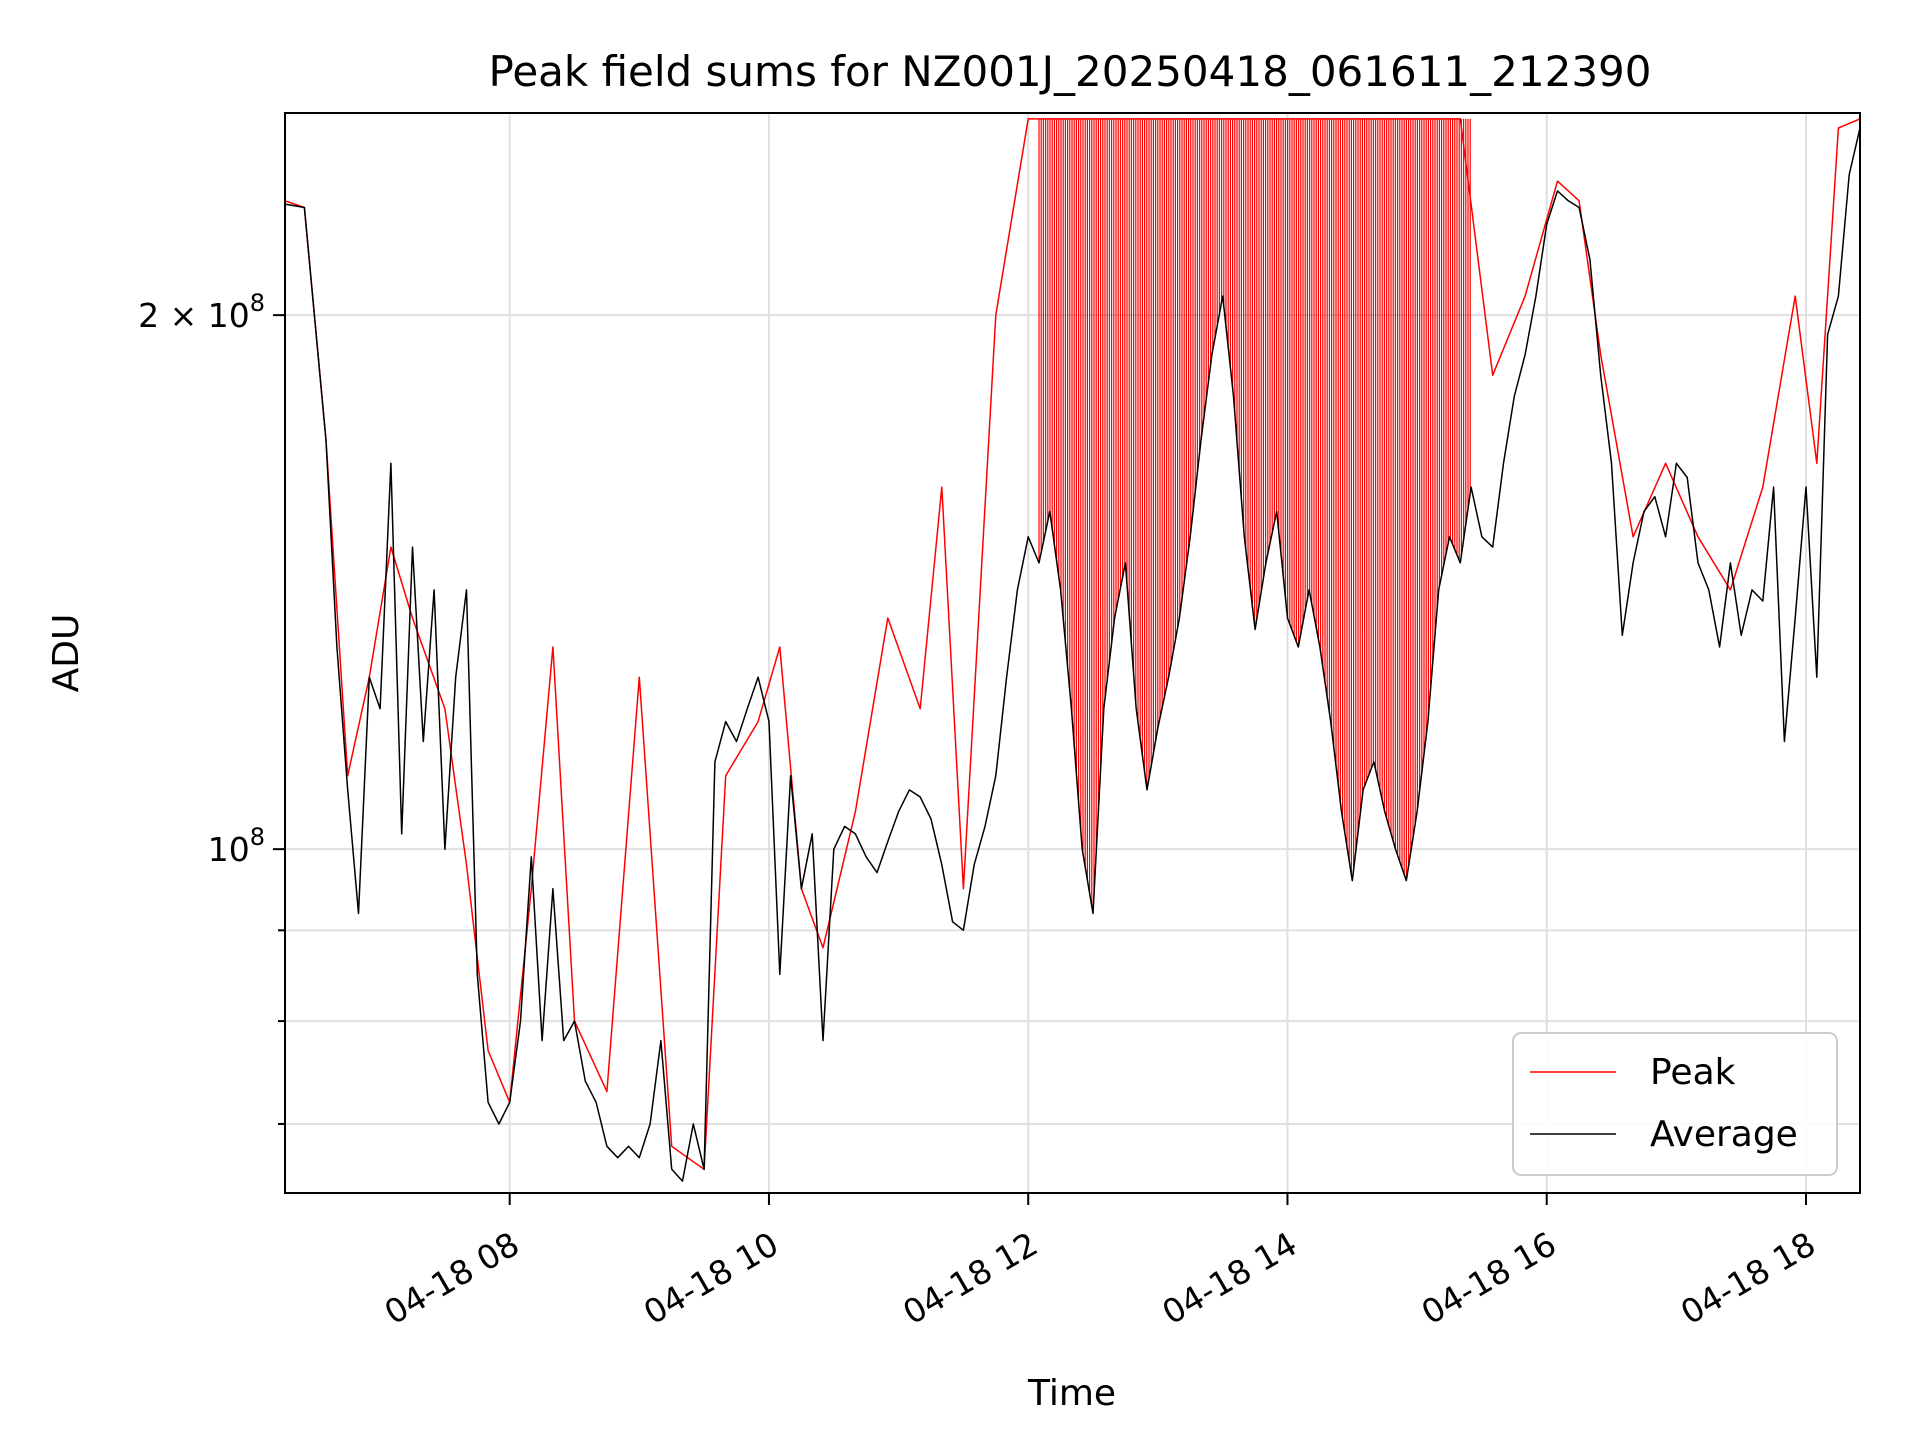 The height and width of the screenshot is (1440, 1920). What do you see at coordinates (211, 707) in the screenshot?
I see `y-axis-ticks: 108 2 × 108` at bounding box center [211, 707].